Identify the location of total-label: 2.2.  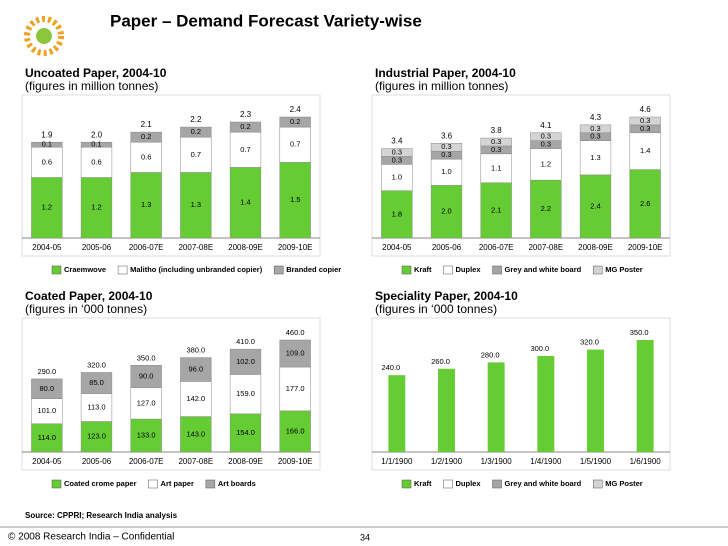
(196, 119).